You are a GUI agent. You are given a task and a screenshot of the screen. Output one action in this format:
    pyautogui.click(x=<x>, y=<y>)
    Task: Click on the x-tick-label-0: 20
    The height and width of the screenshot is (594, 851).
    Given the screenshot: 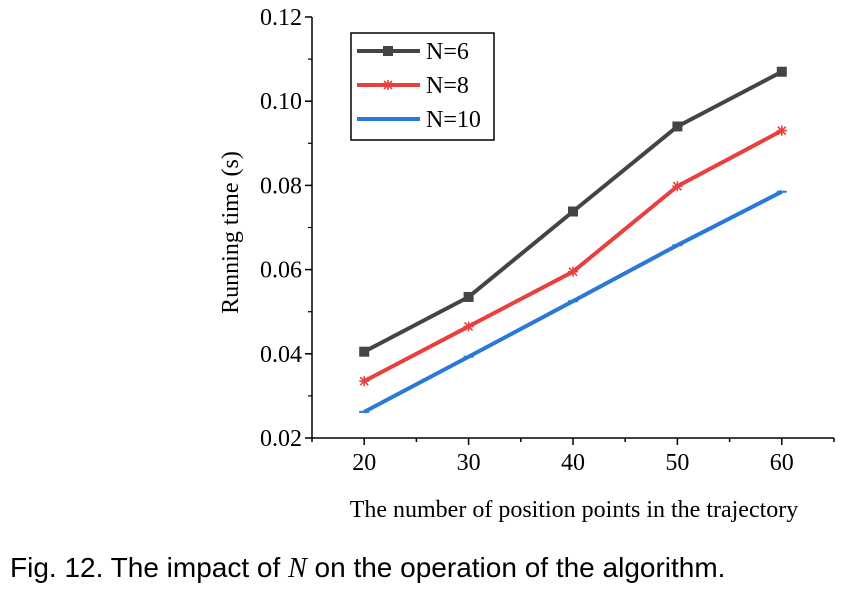 What is the action you would take?
    pyautogui.click(x=364, y=463)
    